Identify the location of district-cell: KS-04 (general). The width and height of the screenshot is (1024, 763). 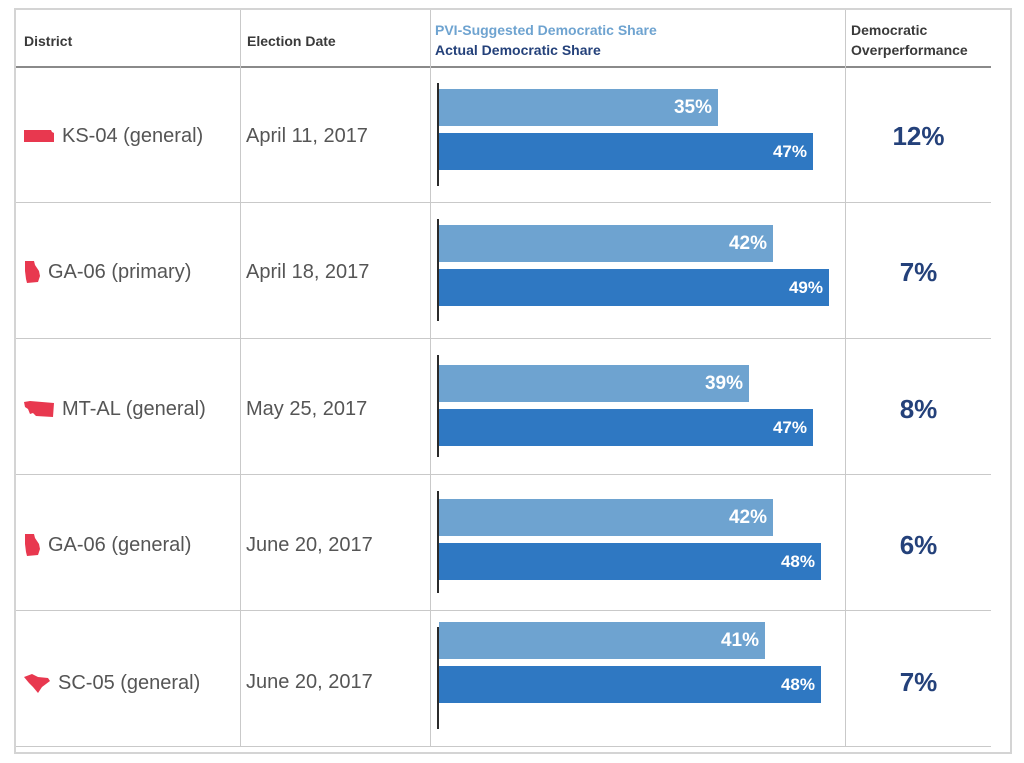
(113, 136).